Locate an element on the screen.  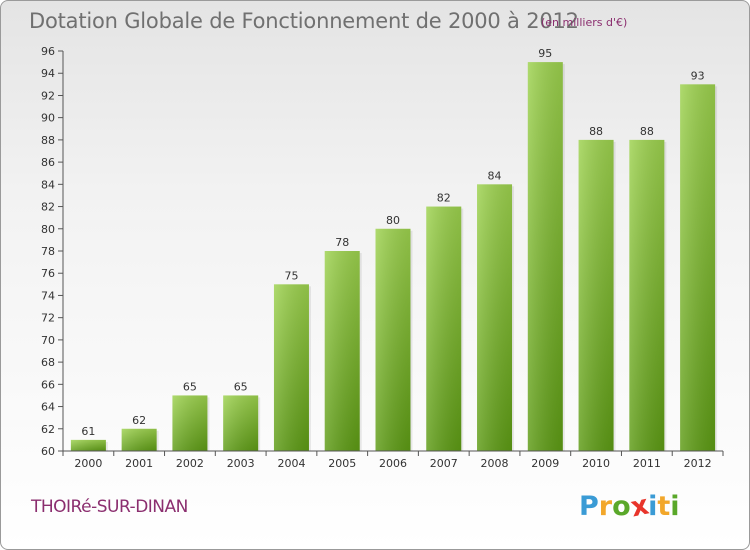
bar-2008: 84 is located at coordinates (496, 310).